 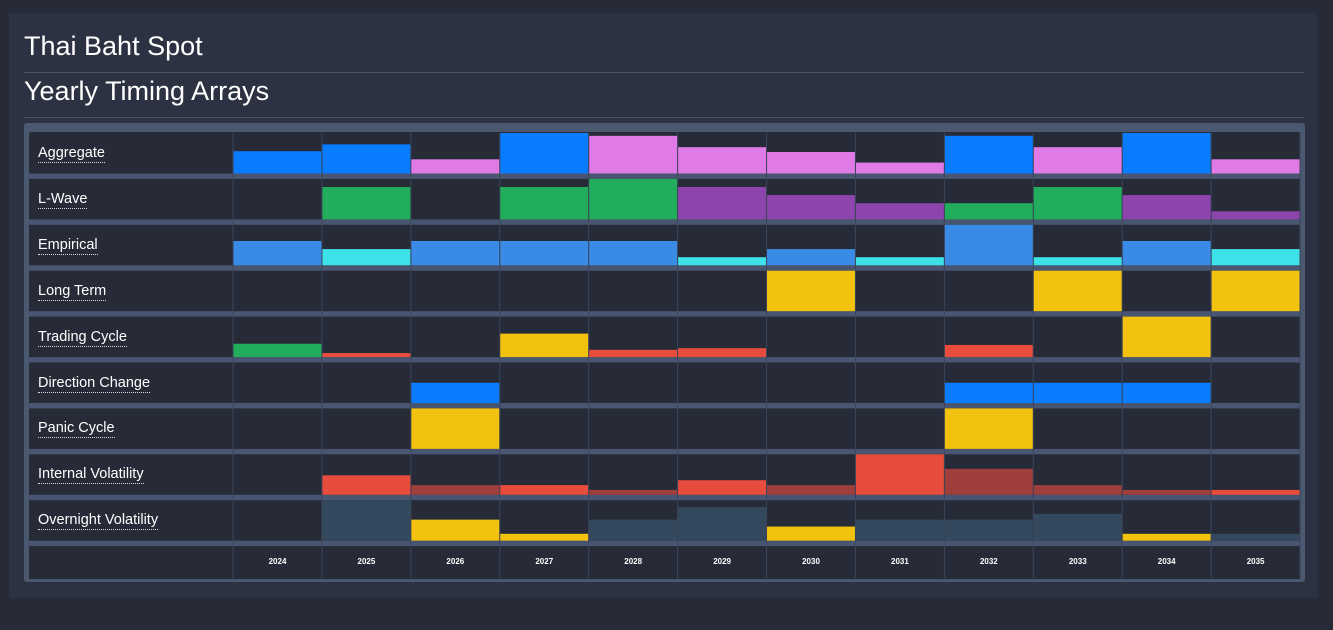 What do you see at coordinates (147, 91) in the screenshot?
I see `page-subtitle: Yearly Timing Arrays` at bounding box center [147, 91].